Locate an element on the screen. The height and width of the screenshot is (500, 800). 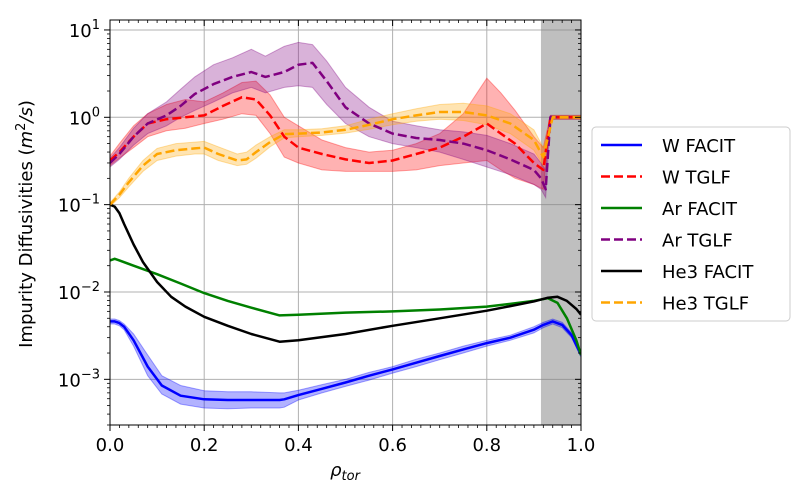
y-tick-label: 10⁻¹ is located at coordinates (79, 205).